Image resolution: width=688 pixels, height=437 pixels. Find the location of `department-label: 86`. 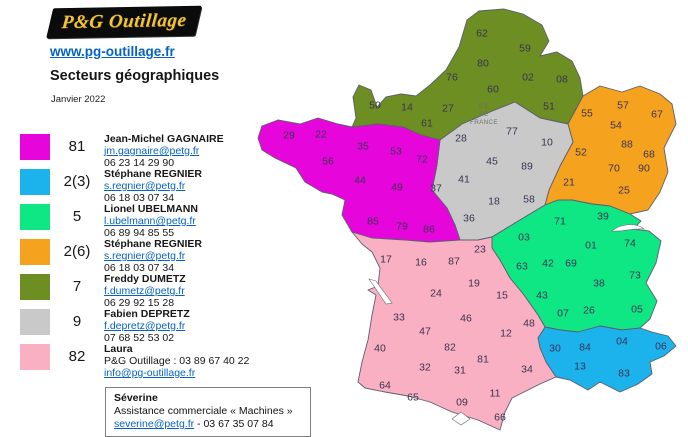

department-label: 86 is located at coordinates (429, 230).